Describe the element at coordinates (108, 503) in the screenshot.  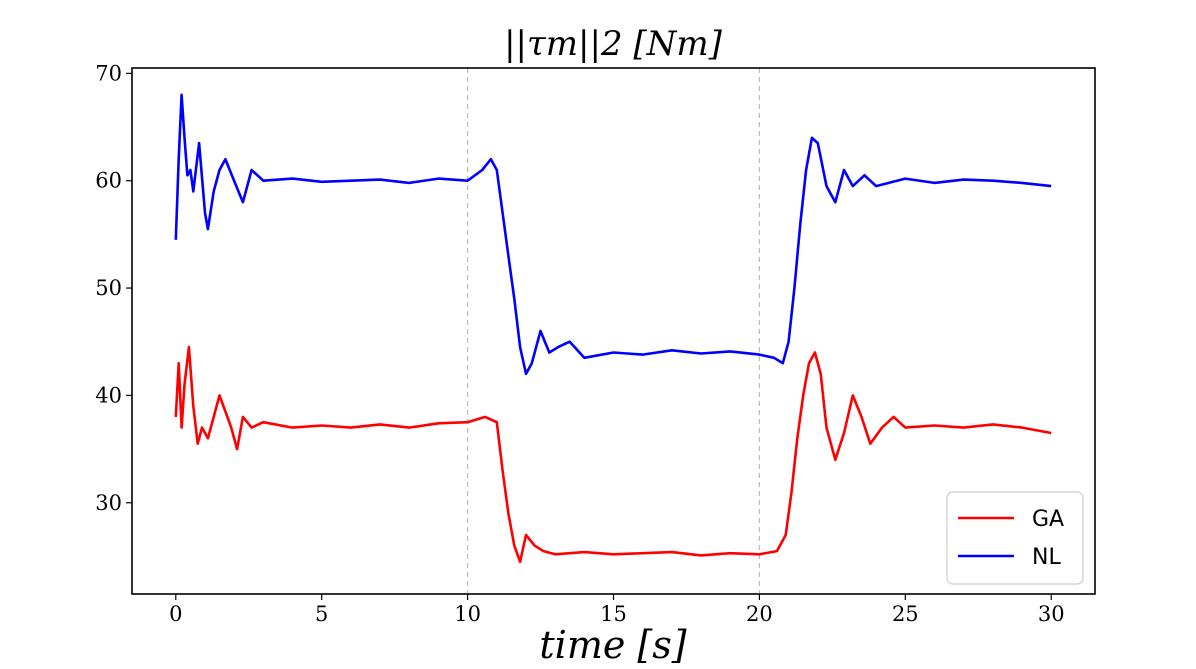
I see `y-tick-label: 30` at that location.